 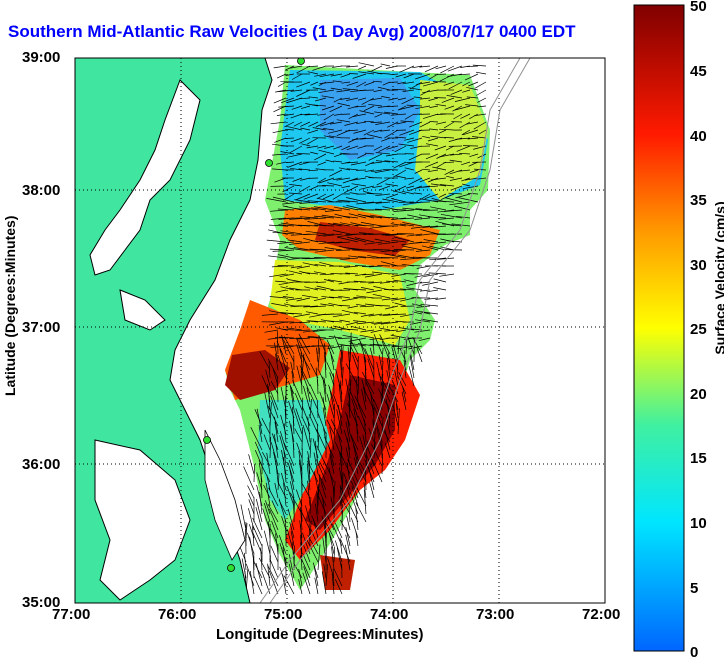 I want to click on colorbar-tick: 5, so click(x=694, y=588).